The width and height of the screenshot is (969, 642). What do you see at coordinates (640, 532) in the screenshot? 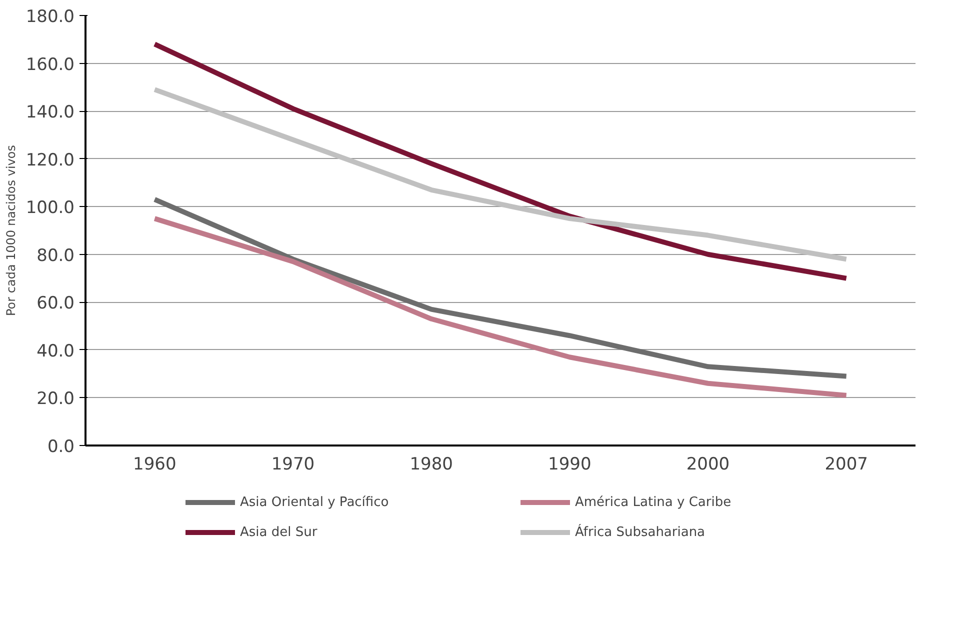
I see `legend-label: África Subsahariana` at bounding box center [640, 532].